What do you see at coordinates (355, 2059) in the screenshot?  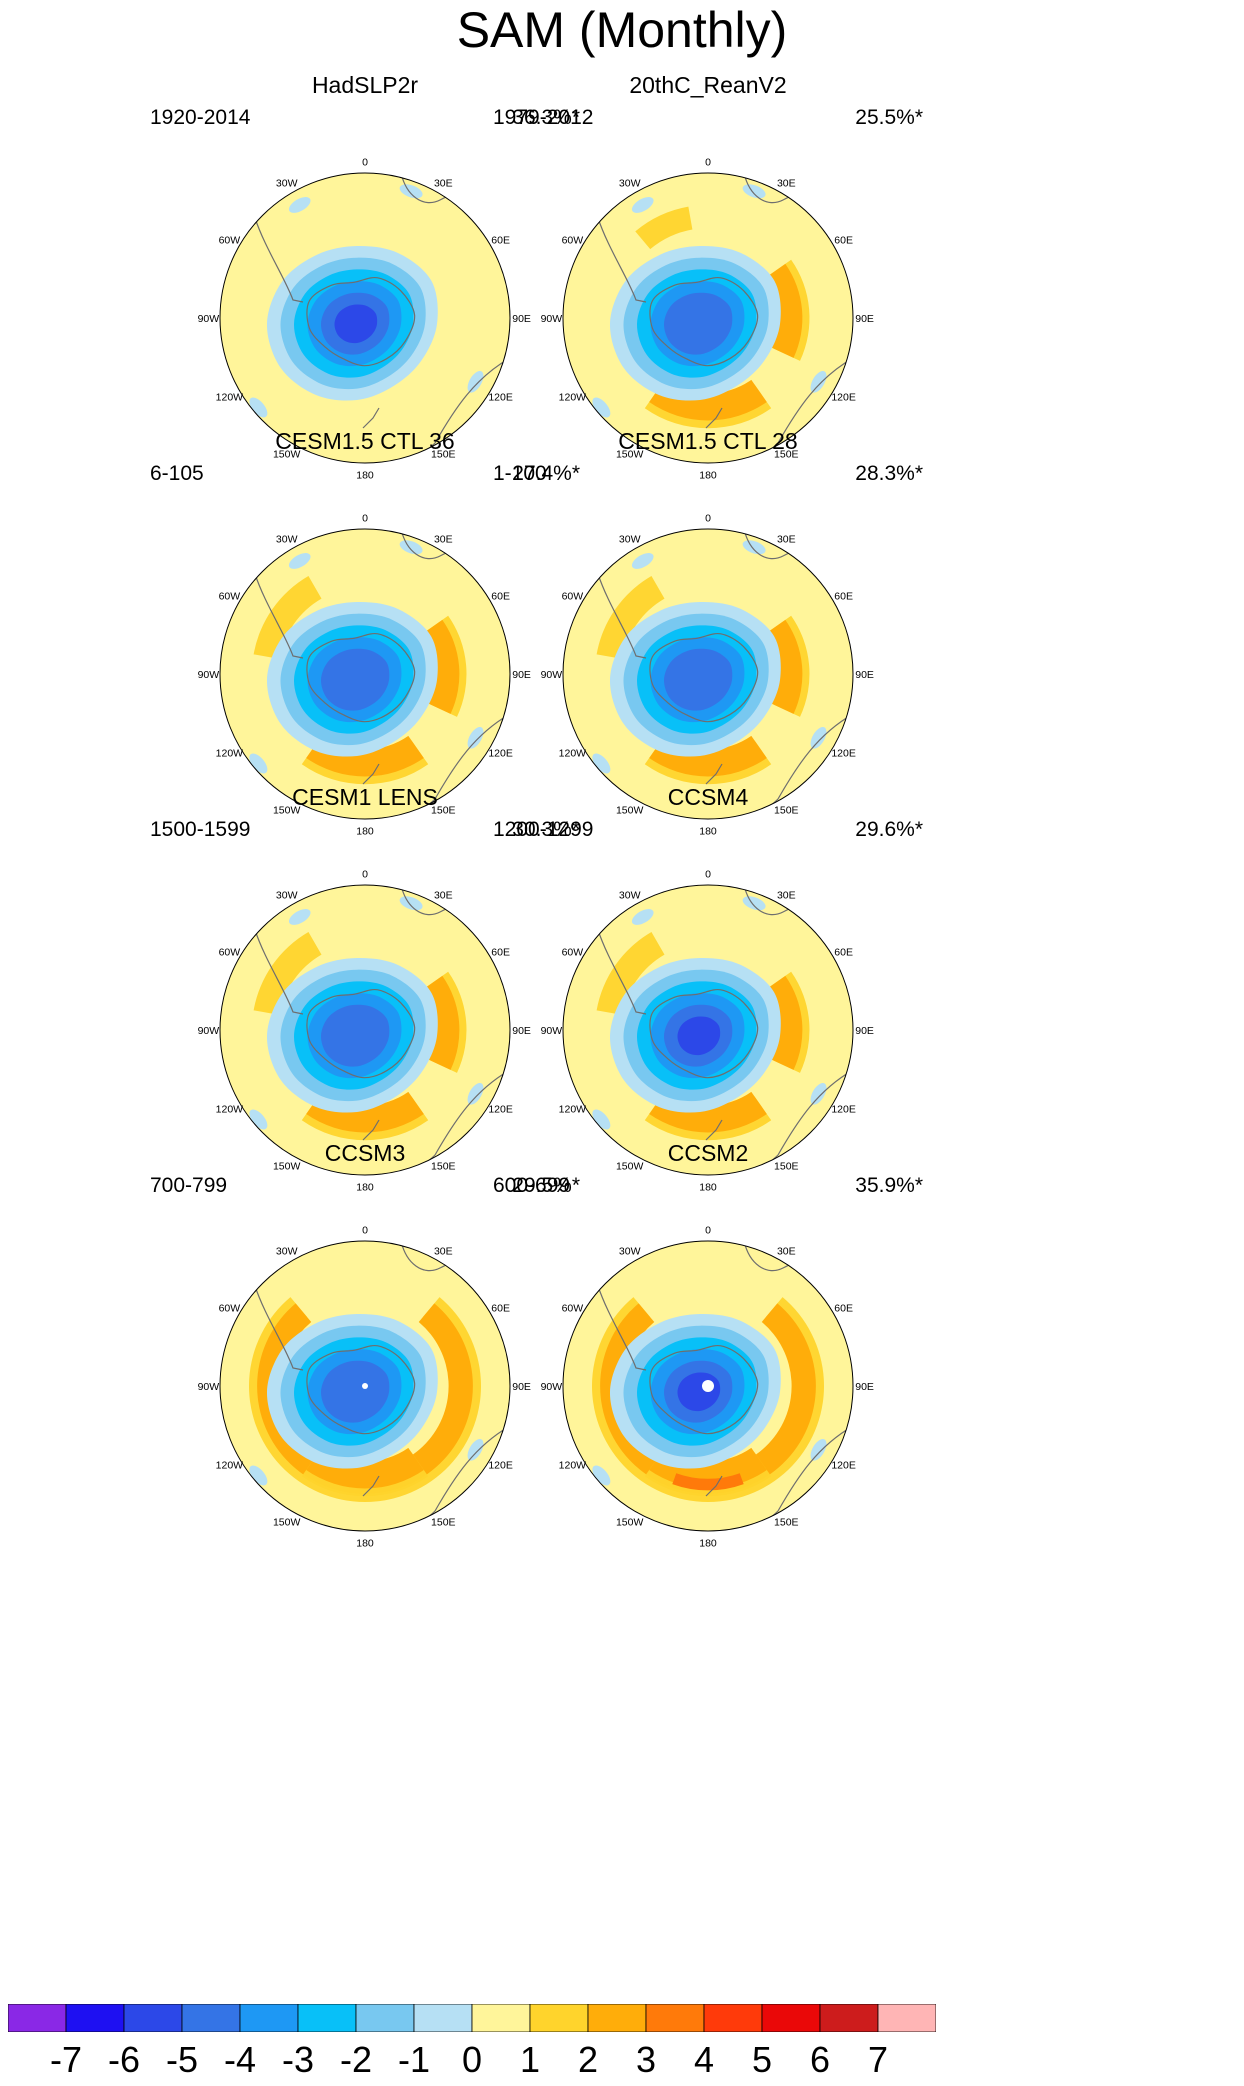 I see `colorbar-tick-label: -2` at bounding box center [355, 2059].